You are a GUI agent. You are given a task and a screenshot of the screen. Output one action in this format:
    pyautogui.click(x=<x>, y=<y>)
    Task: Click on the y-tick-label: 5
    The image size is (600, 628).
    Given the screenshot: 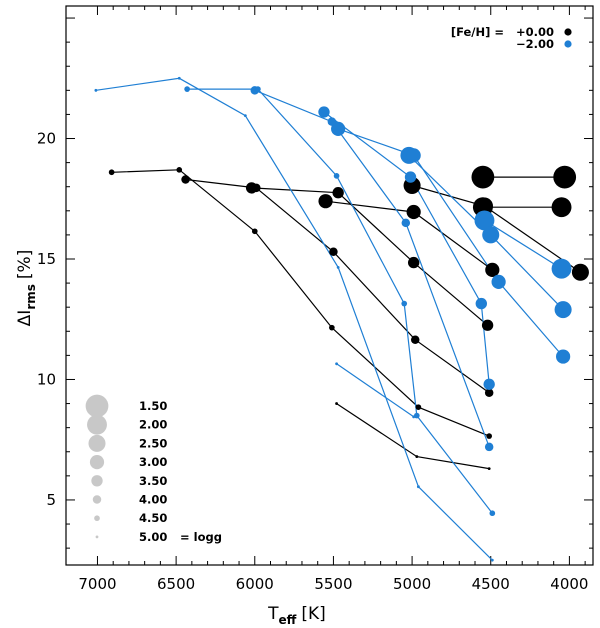 What is the action you would take?
    pyautogui.click(x=51, y=500)
    